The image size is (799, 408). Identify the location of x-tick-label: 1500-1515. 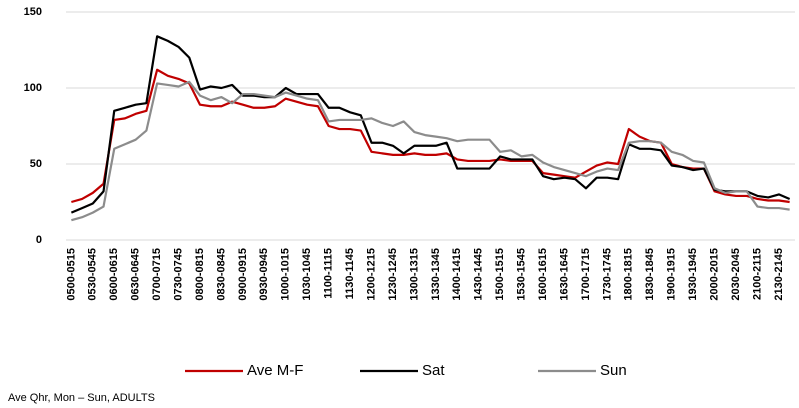
(500, 274).